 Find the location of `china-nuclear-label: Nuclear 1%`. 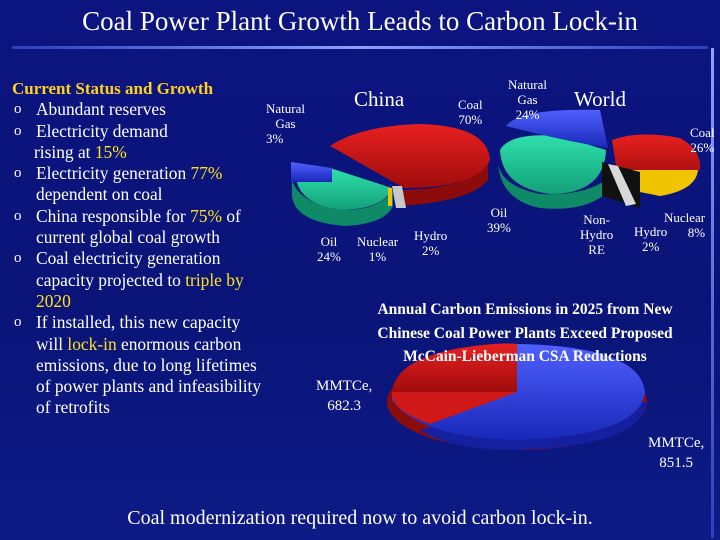

china-nuclear-label: Nuclear 1% is located at coordinates (377, 249).